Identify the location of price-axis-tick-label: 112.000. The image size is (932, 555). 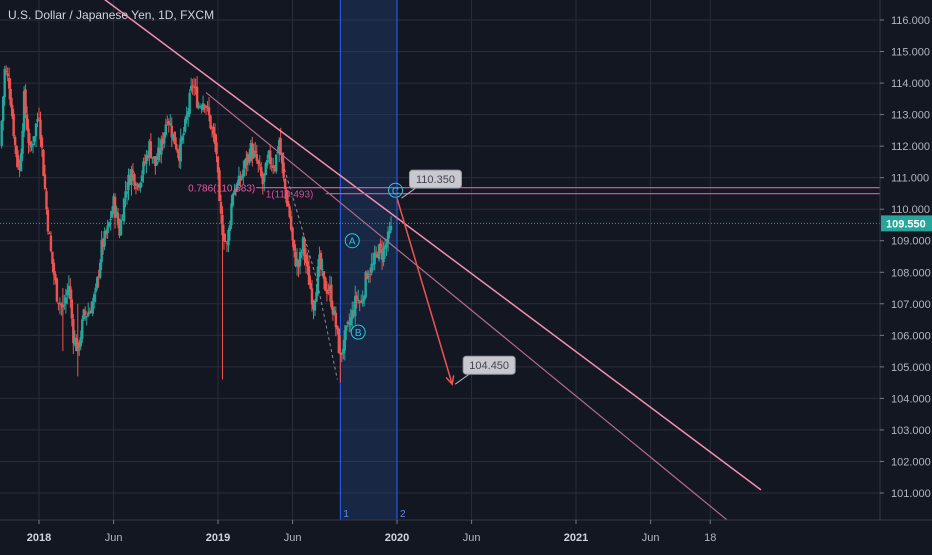
(910, 147).